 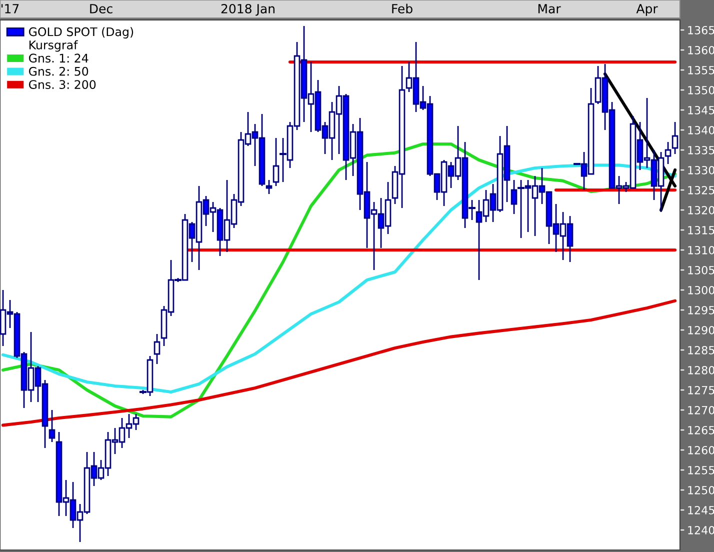 I want to click on x-tick-label: '17, so click(x=10, y=9).